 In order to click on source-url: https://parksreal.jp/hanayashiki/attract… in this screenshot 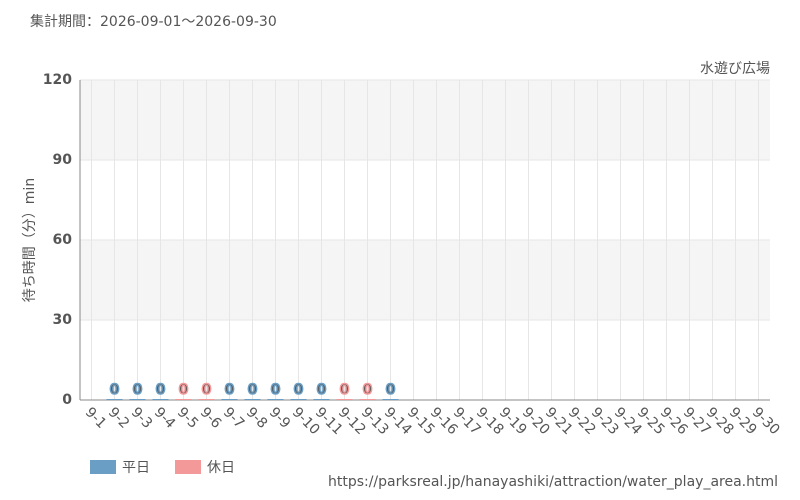, I will do `click(553, 482)`.